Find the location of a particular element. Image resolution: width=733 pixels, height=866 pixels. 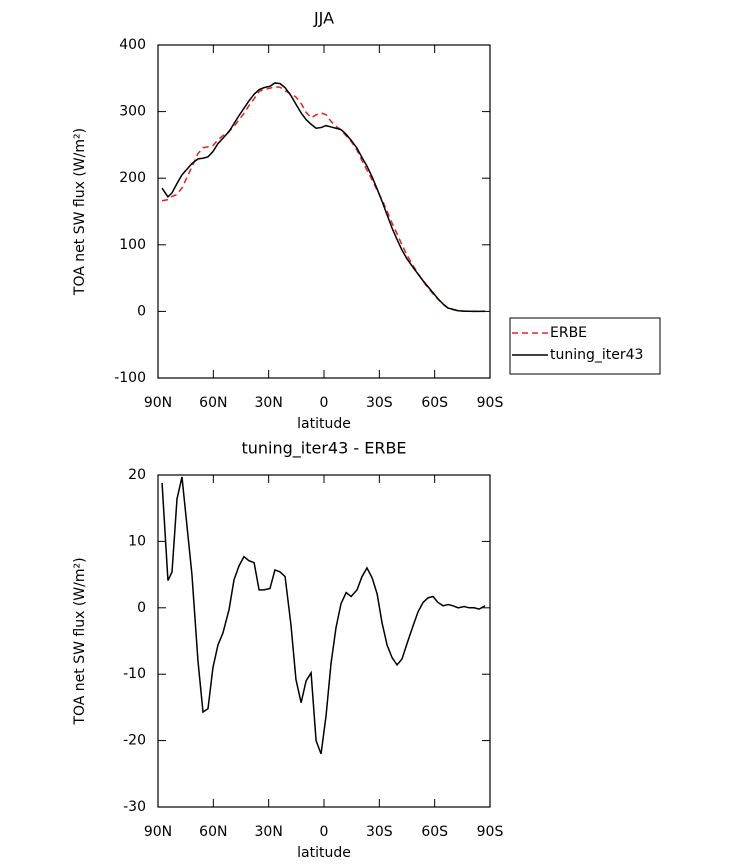

legend-label: ERBE is located at coordinates (568, 333).